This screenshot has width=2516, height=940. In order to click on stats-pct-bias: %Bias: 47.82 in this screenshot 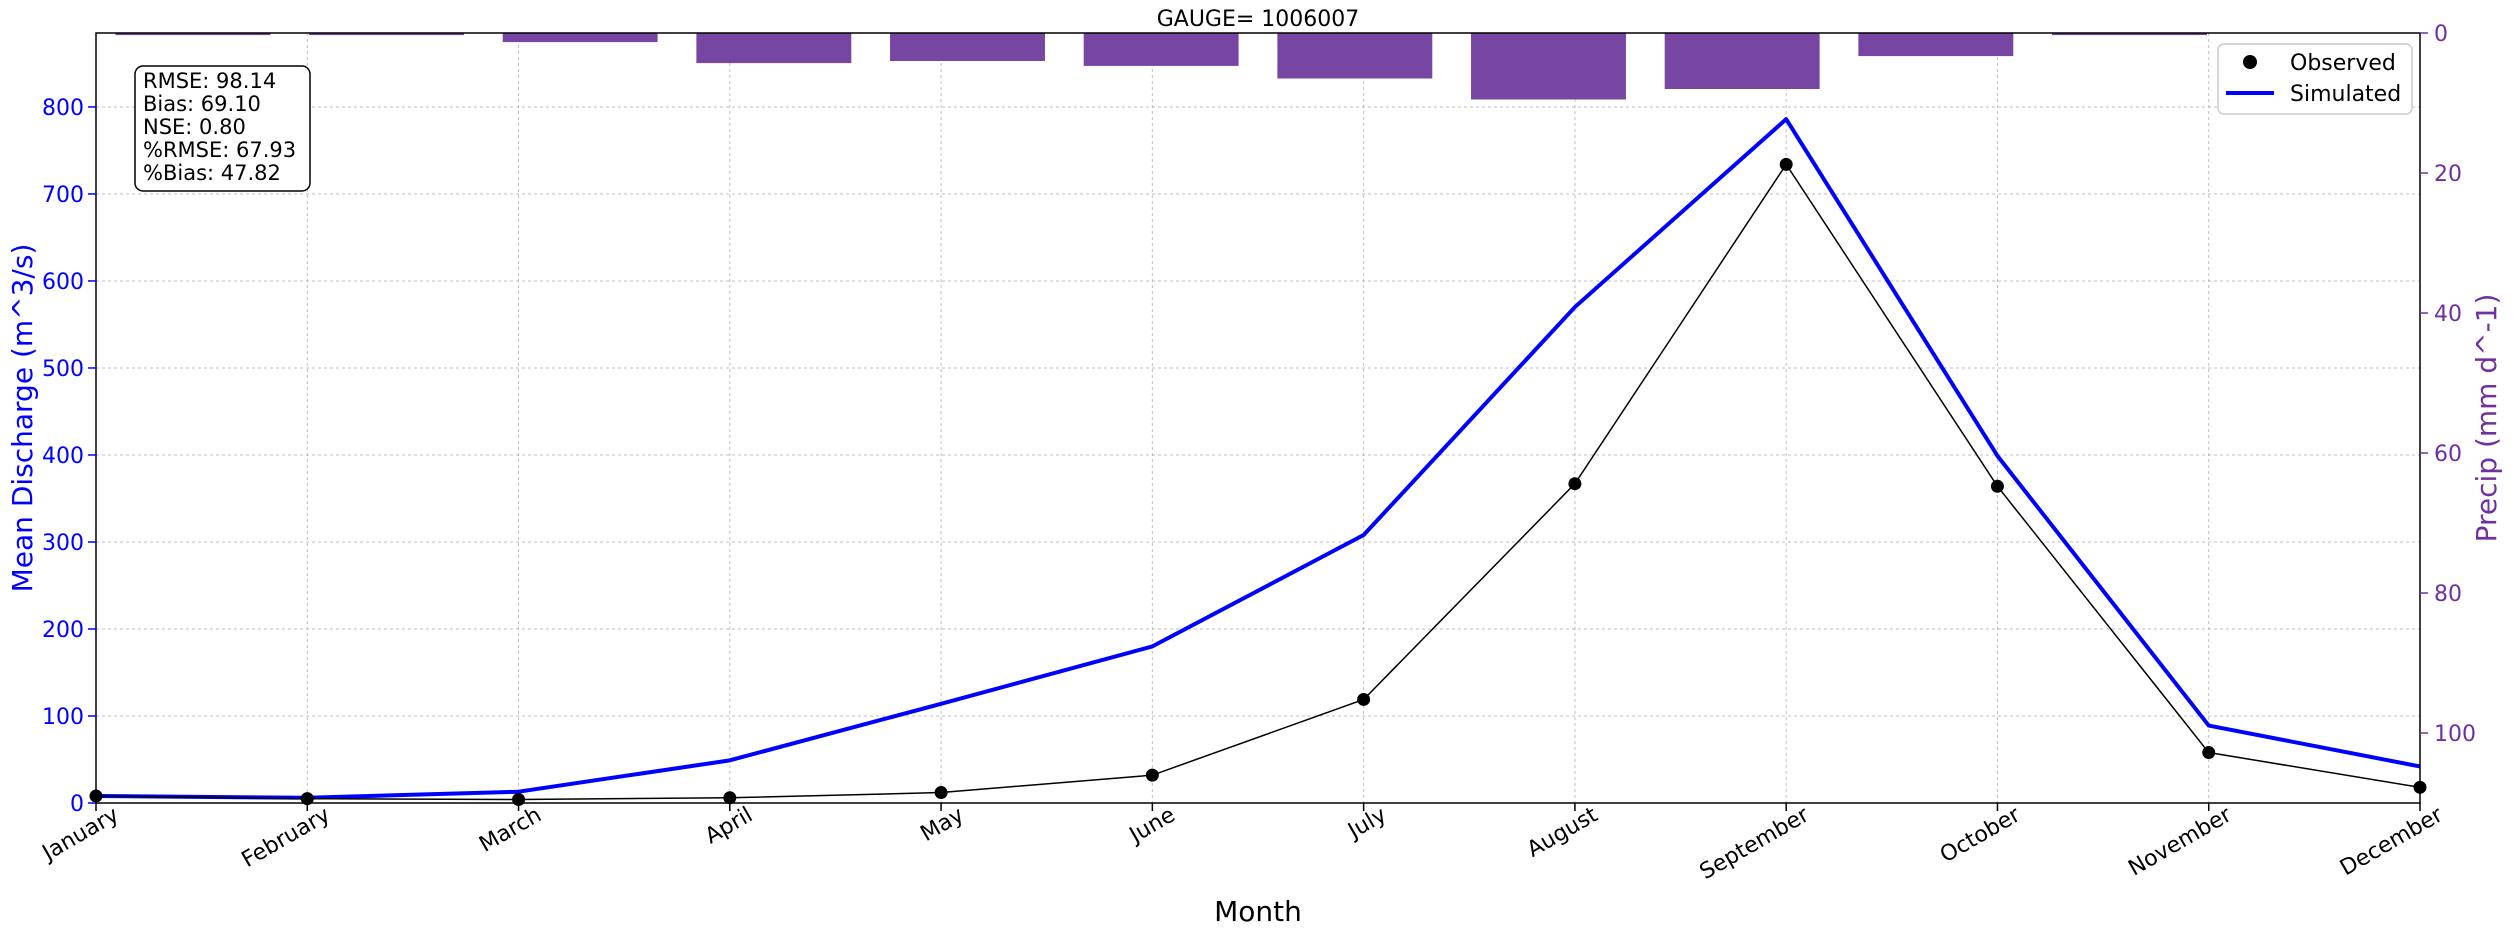, I will do `click(212, 173)`.